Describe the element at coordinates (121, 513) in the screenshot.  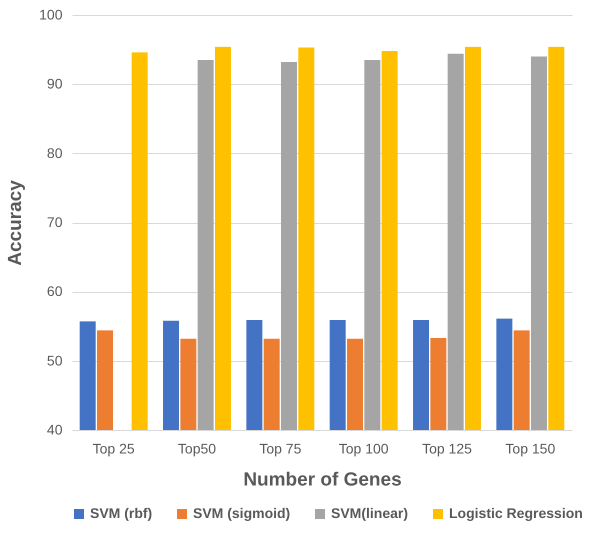
I see `legend-label: SVM (rbf)` at that location.